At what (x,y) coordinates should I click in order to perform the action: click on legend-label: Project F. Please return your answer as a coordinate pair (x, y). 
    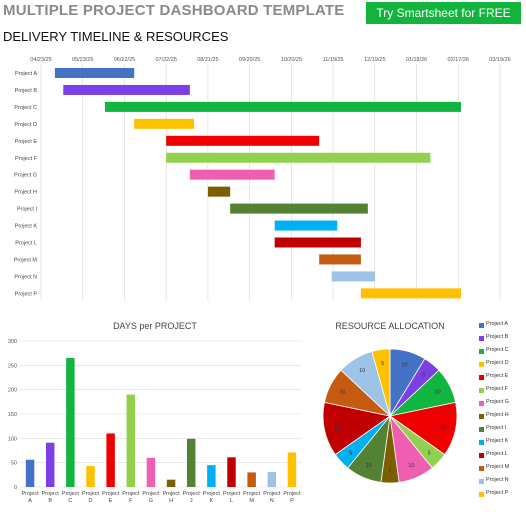
    Looking at the image, I should click on (497, 389).